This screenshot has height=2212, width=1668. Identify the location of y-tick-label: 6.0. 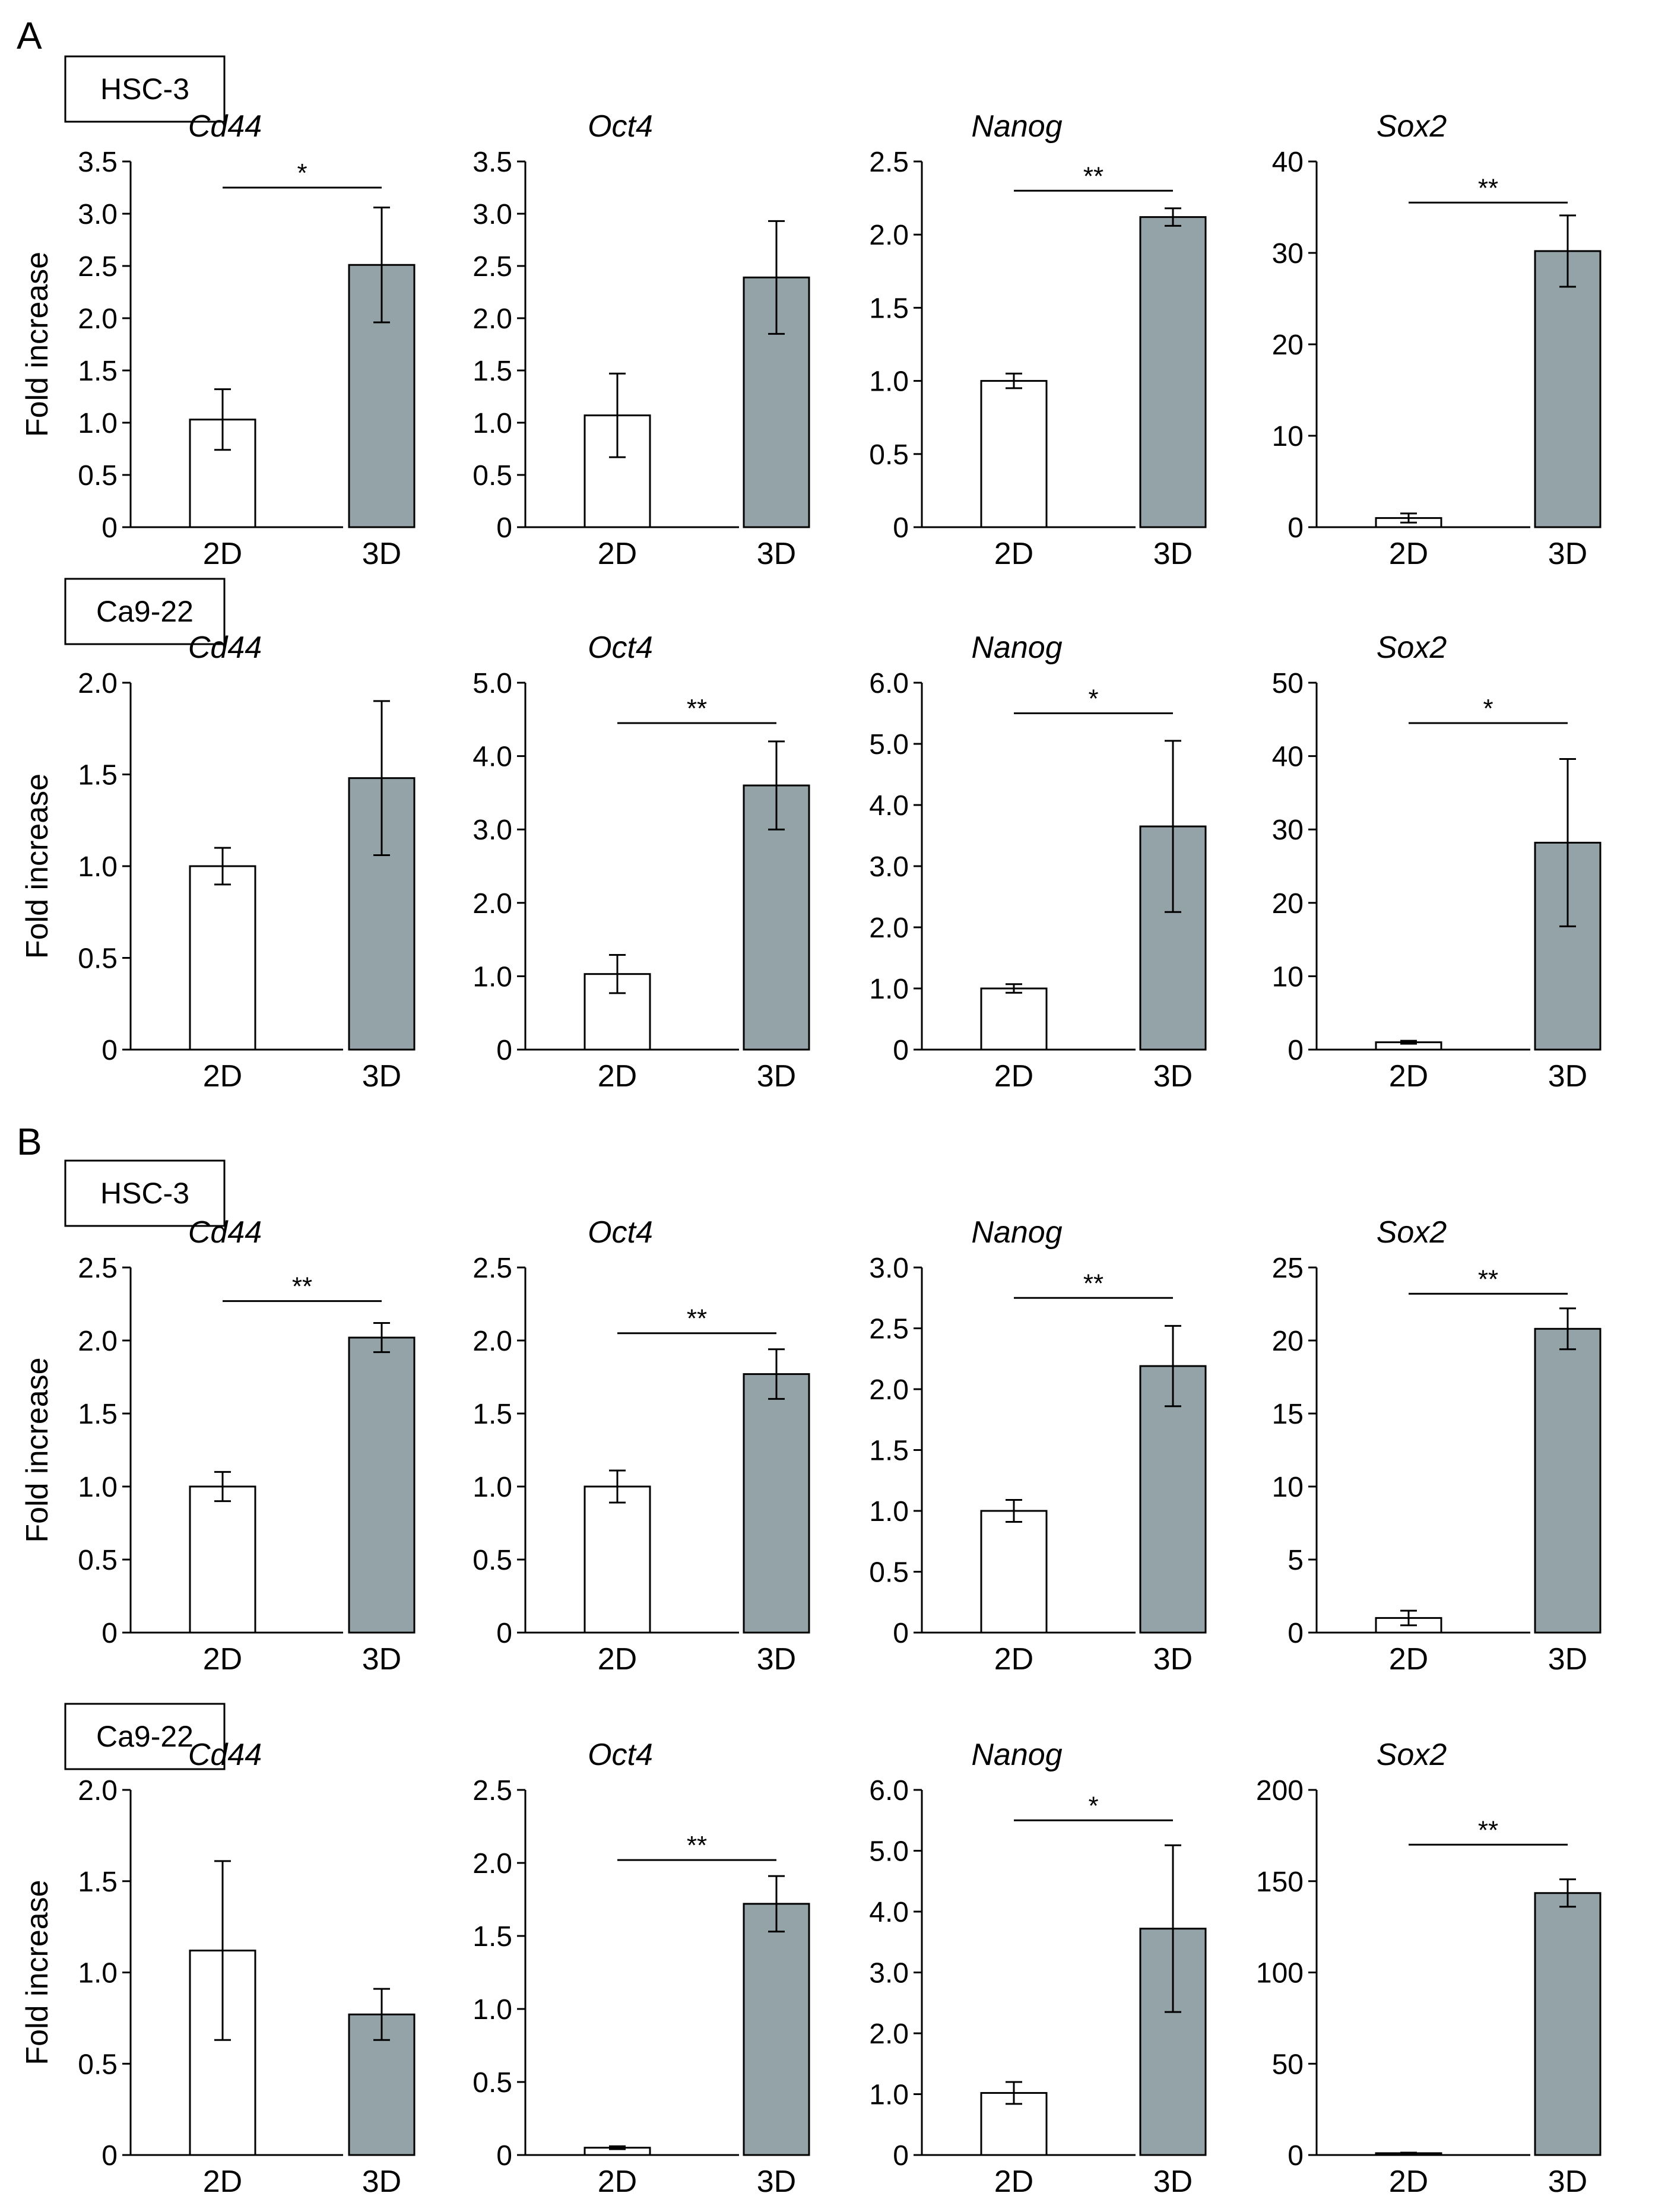
(889, 683).